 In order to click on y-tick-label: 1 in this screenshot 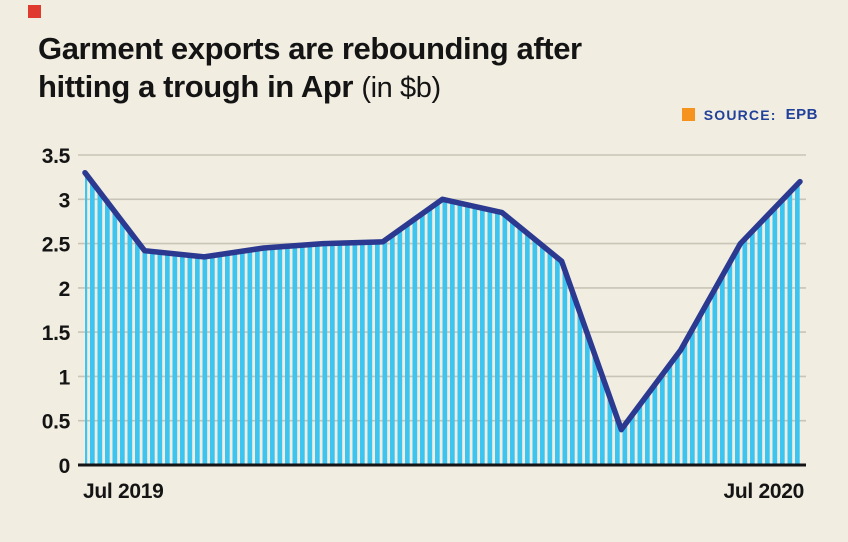, I will do `click(65, 377)`.